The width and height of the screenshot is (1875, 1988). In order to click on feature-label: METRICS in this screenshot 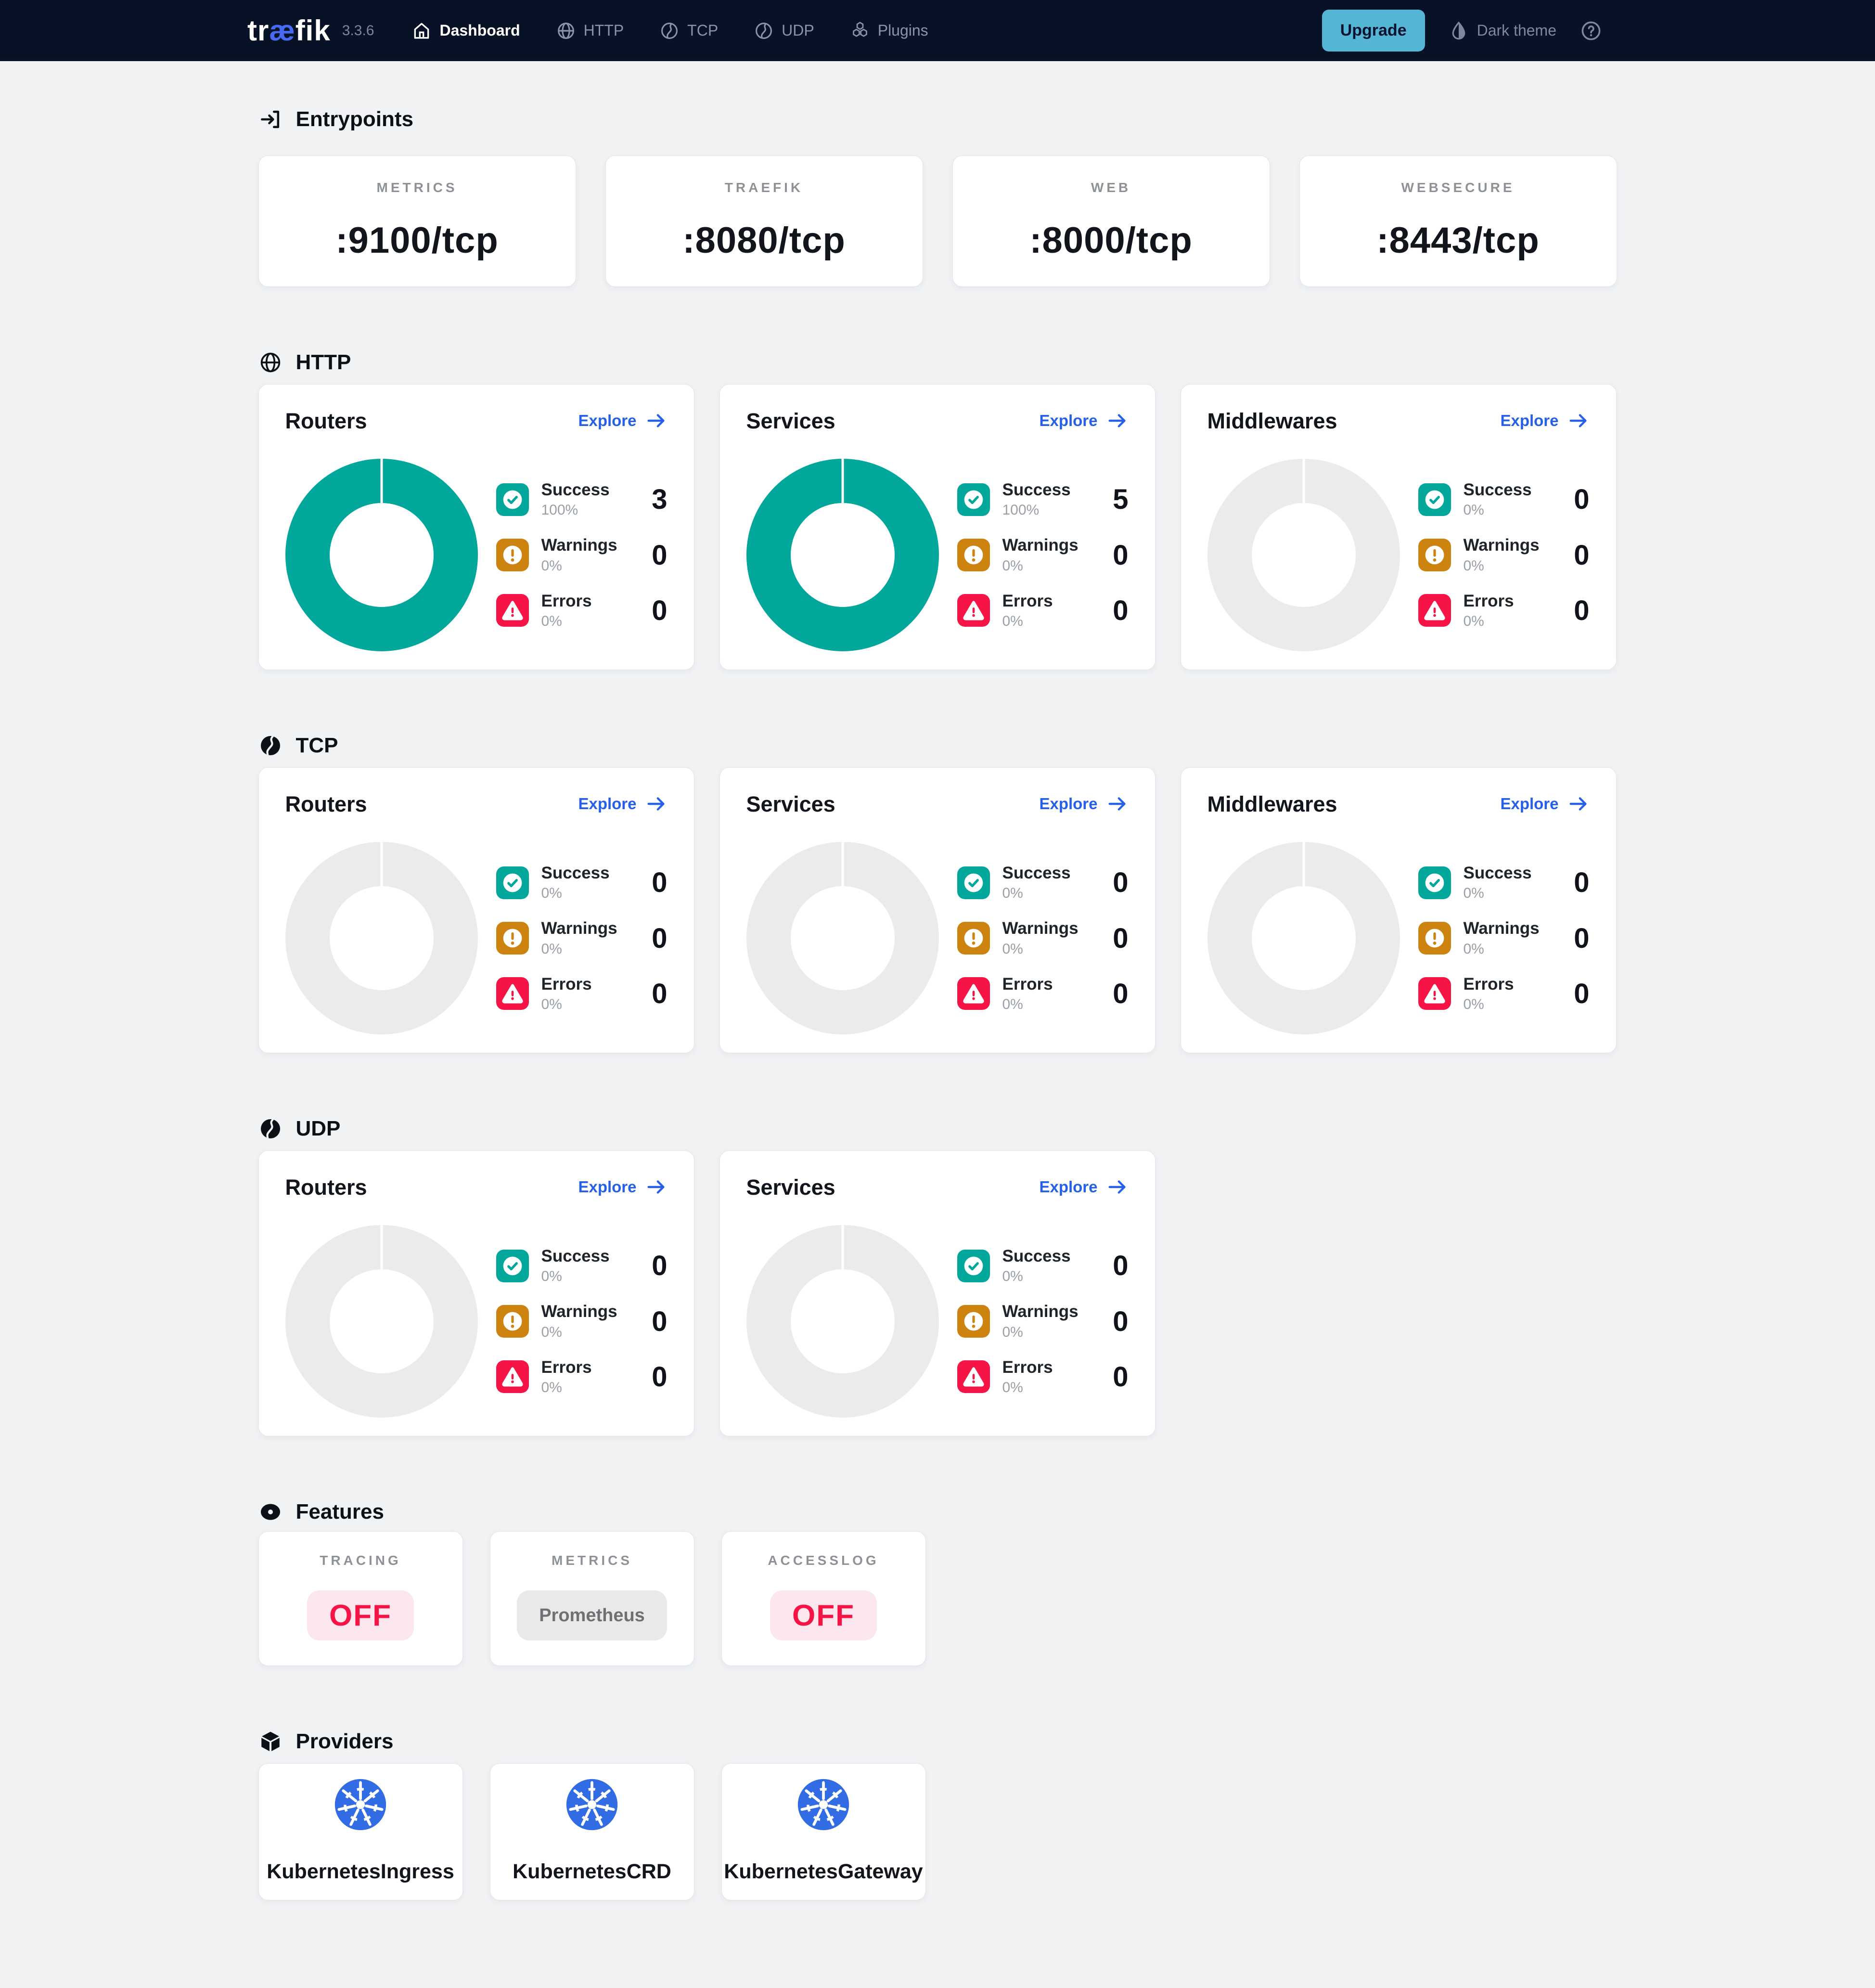, I will do `click(592, 1561)`.